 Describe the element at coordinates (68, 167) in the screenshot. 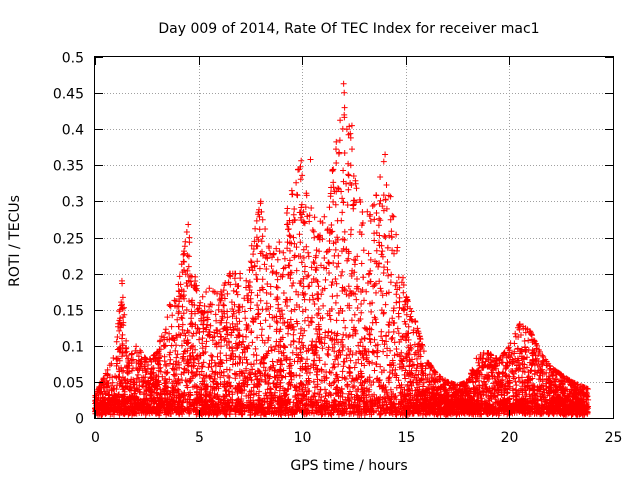

I see `y-tick-label-7: 0.35` at that location.